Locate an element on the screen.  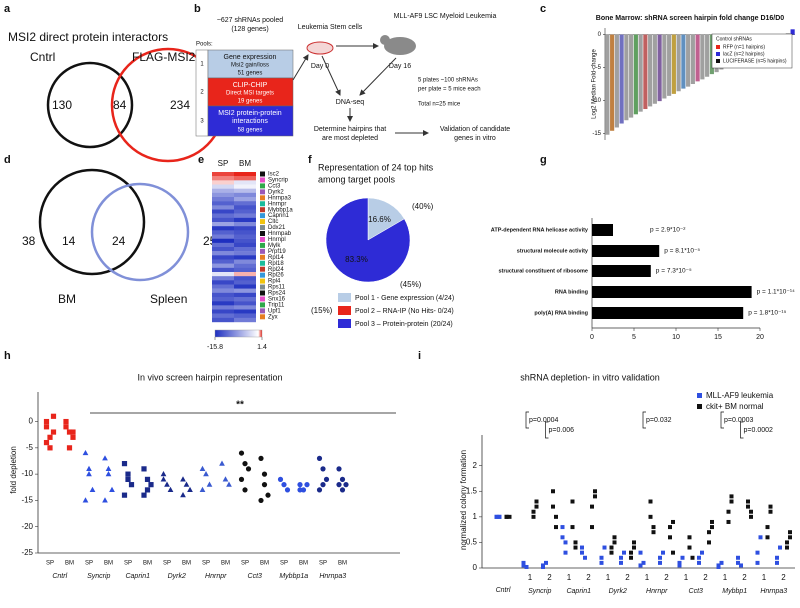
text: per plate = 5 mice each is located at coordinates (449, 90).